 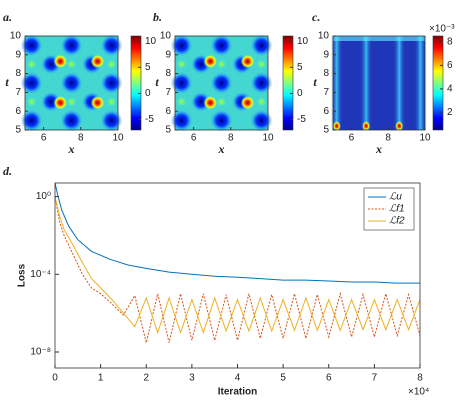 I want to click on x-tick-label: 3, so click(x=192, y=378).